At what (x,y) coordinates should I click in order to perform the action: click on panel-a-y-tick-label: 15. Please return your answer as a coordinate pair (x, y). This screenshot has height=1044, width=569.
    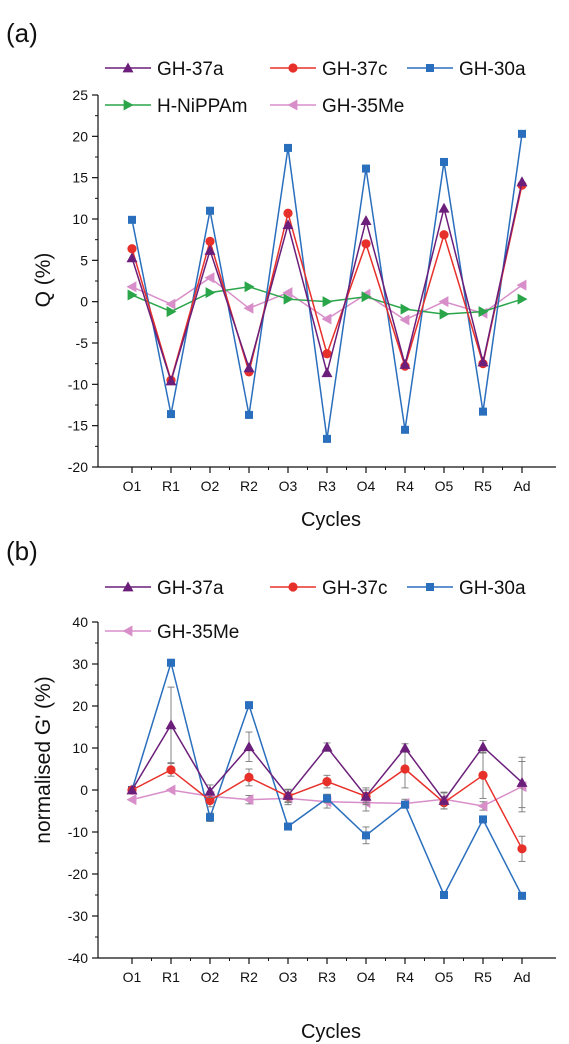
    Looking at the image, I should click on (80, 178).